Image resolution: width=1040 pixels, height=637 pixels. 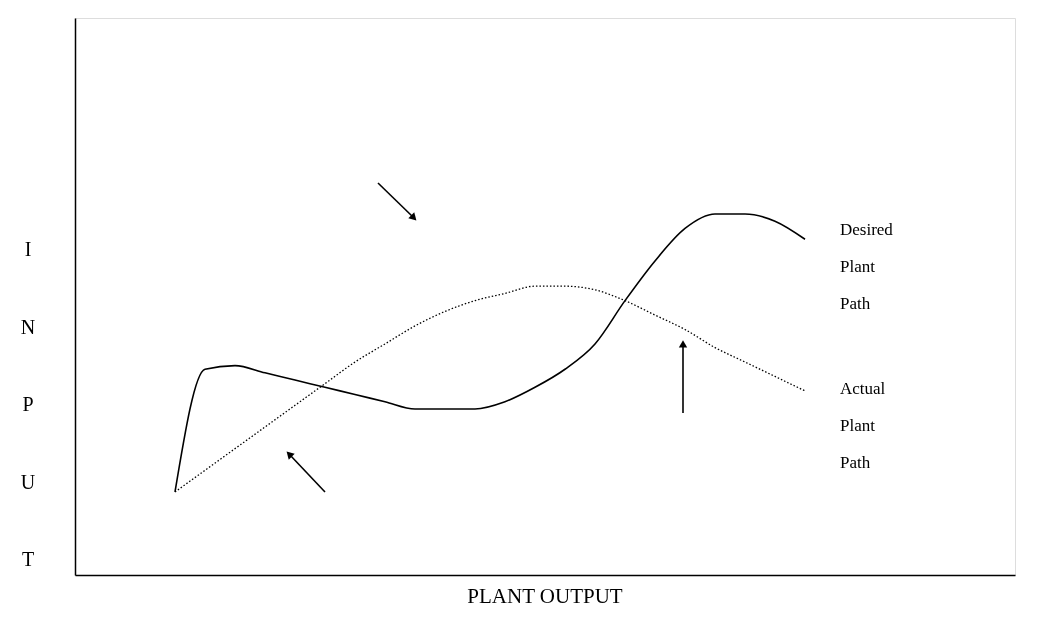 I want to click on text: P, so click(x=28, y=404).